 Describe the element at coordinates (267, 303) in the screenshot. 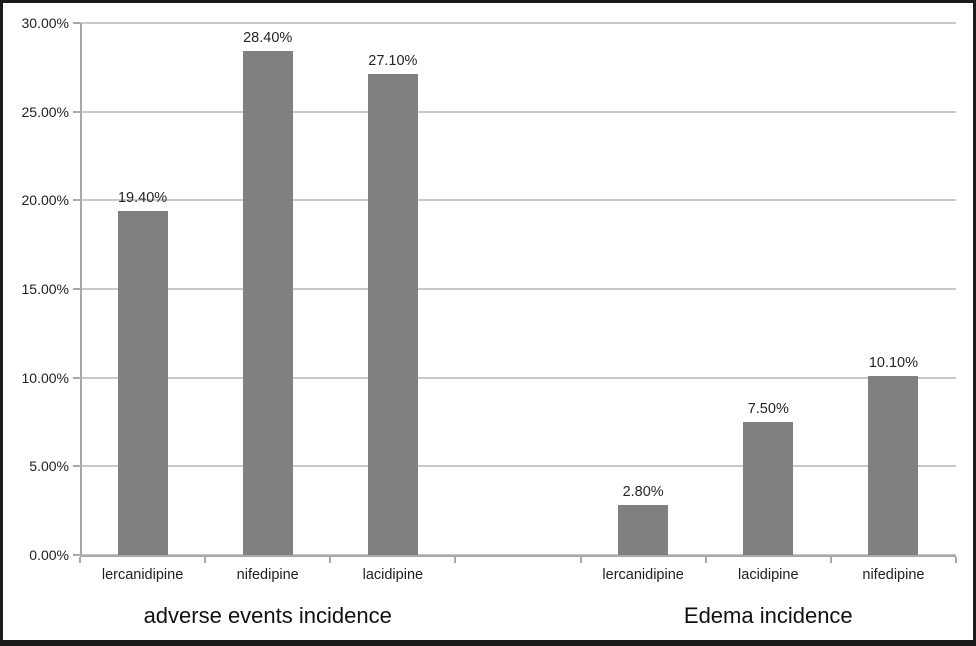

I see `bar-nifedipine-group1` at that location.